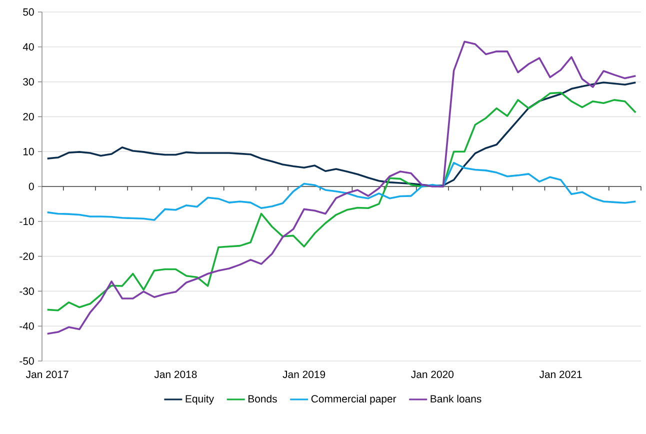 The height and width of the screenshot is (434, 646). Describe the element at coordinates (200, 399) in the screenshot. I see `legend-label: Equity` at that location.